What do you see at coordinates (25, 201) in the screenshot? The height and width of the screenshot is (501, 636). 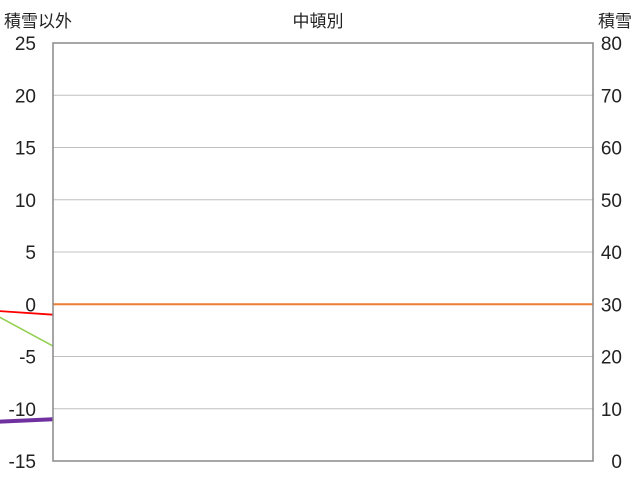 I see `left-tick-label: 10` at bounding box center [25, 201].